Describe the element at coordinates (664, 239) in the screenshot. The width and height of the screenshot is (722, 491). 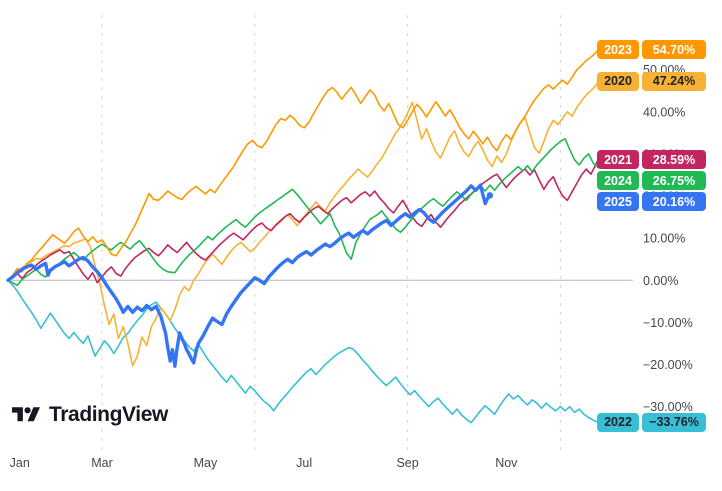
I see `y-axis-label: 10.00%` at that location.